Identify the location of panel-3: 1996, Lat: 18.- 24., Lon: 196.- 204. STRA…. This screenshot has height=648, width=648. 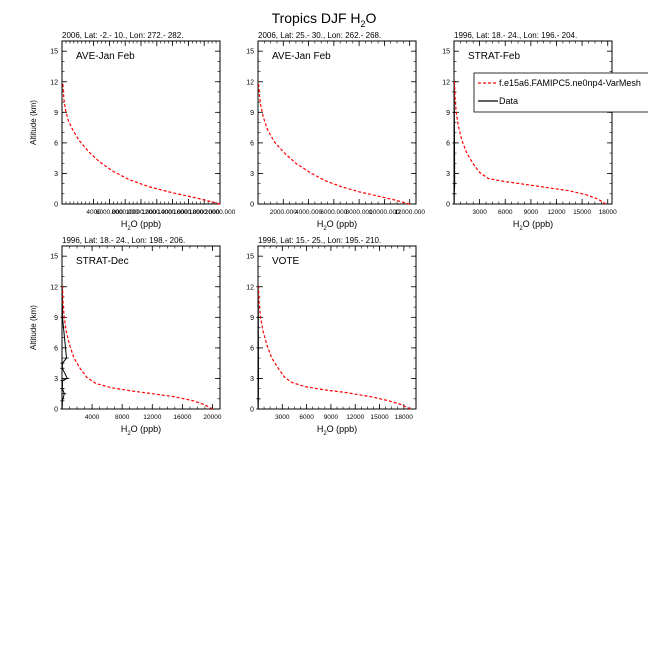
(529, 131).